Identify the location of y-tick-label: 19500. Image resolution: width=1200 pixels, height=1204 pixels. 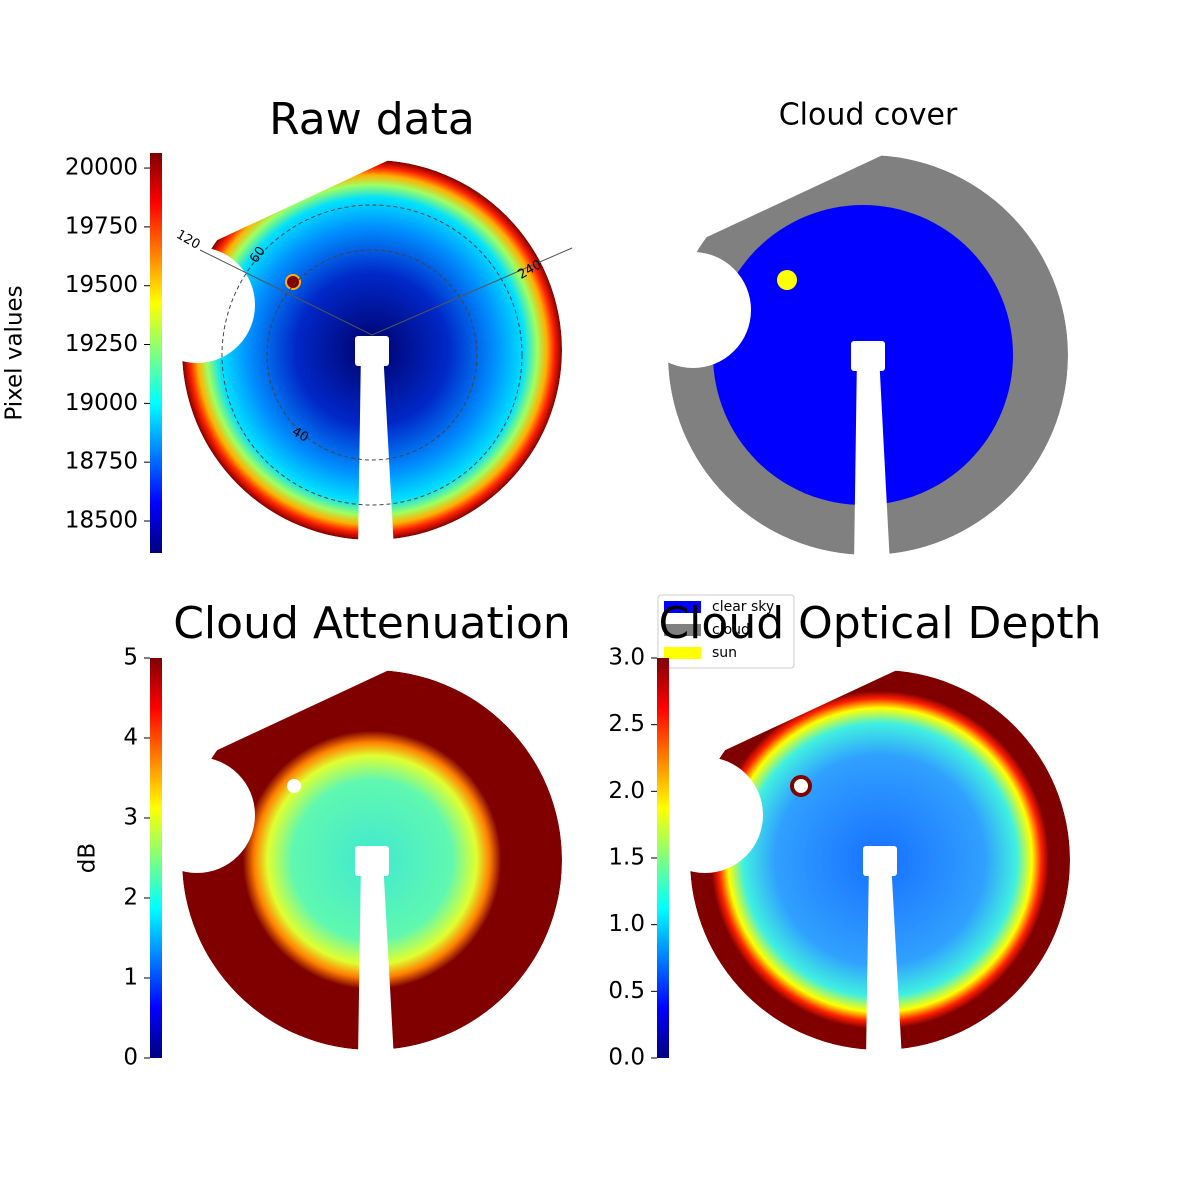
(101, 285).